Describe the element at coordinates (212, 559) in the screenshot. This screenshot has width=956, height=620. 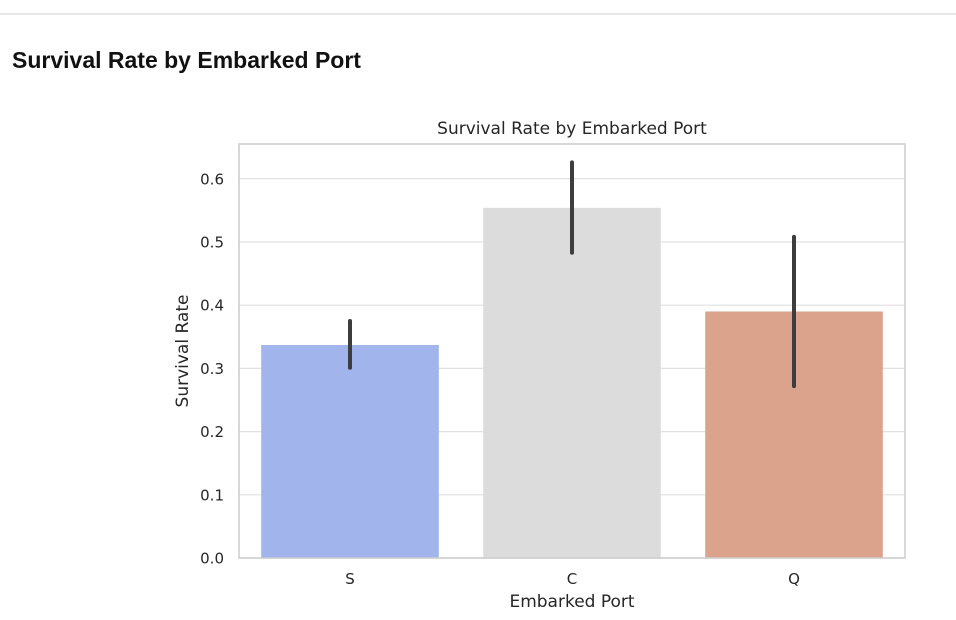
I see `y-tick-label: 0.0` at that location.